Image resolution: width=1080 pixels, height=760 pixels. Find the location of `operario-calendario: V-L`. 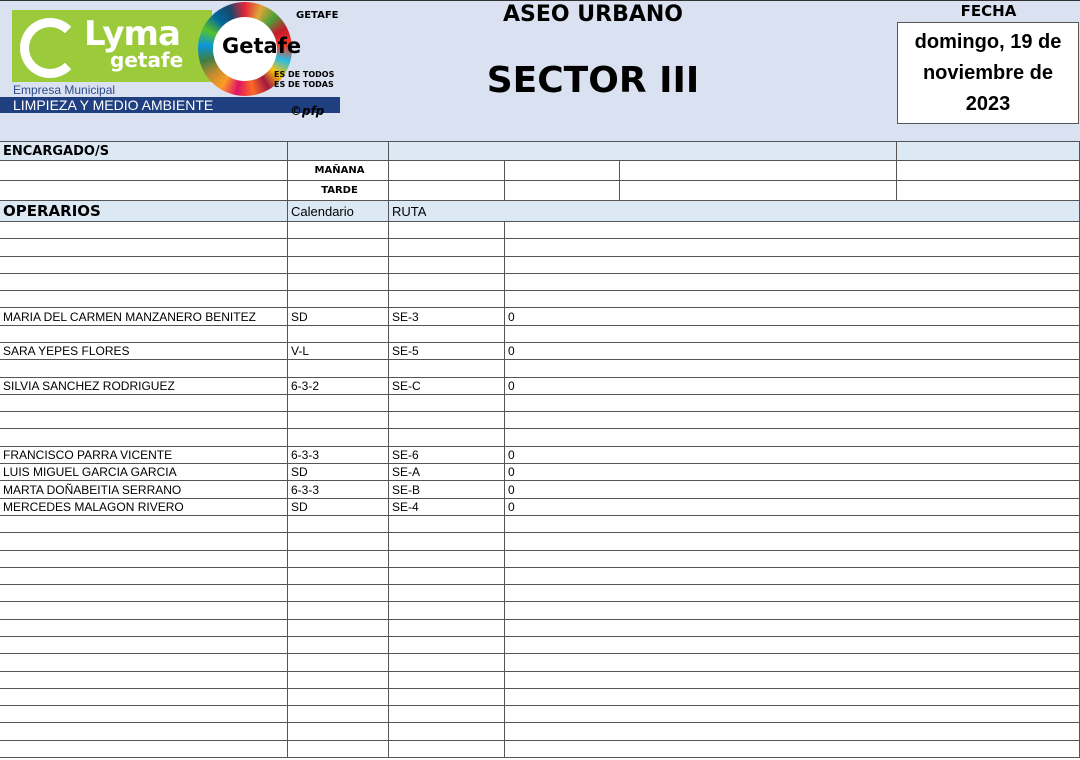

operario-calendario: V-L is located at coordinates (338, 351).